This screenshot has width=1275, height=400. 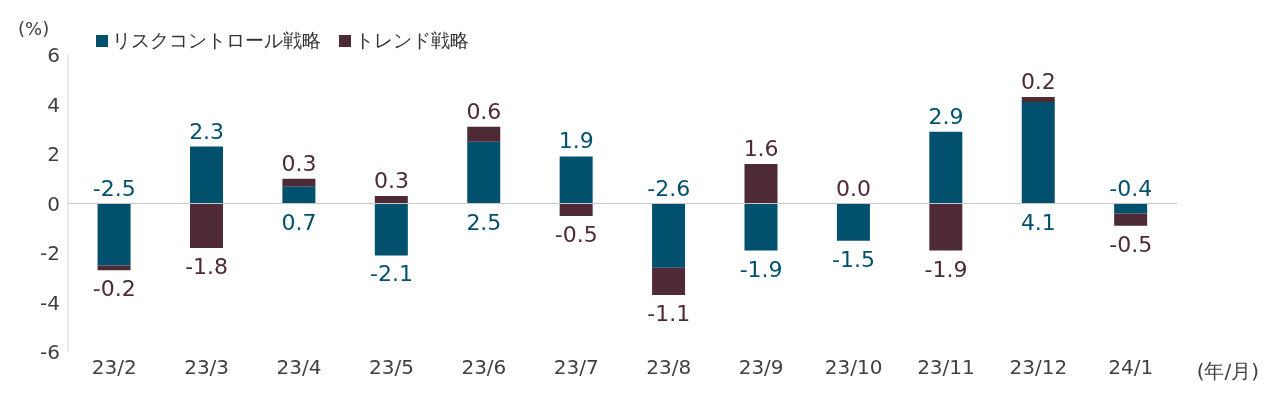 What do you see at coordinates (53, 55) in the screenshot?
I see `y-tick-label: 6` at bounding box center [53, 55].